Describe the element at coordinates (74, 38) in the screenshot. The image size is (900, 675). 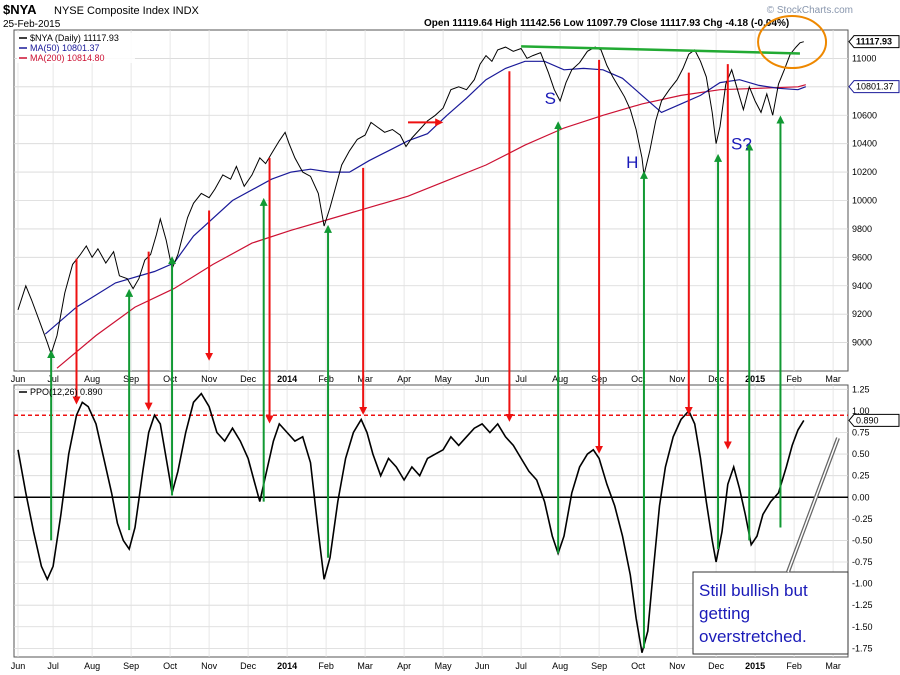
I see `legend-price: $NYA (Daily) 11117.93` at that location.